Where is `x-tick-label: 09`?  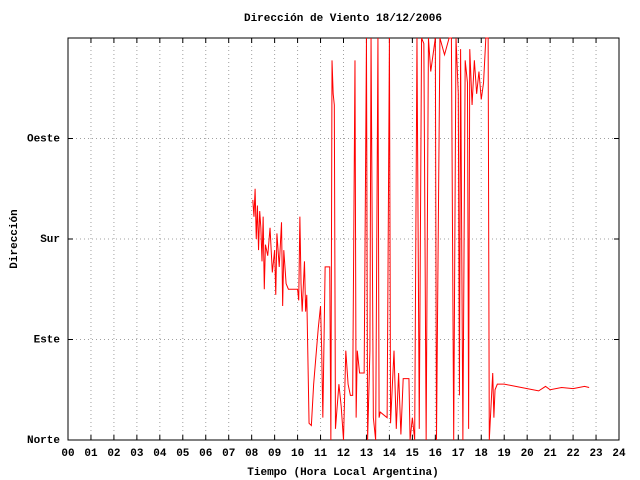
x-tick-label: 09 is located at coordinates (274, 454).